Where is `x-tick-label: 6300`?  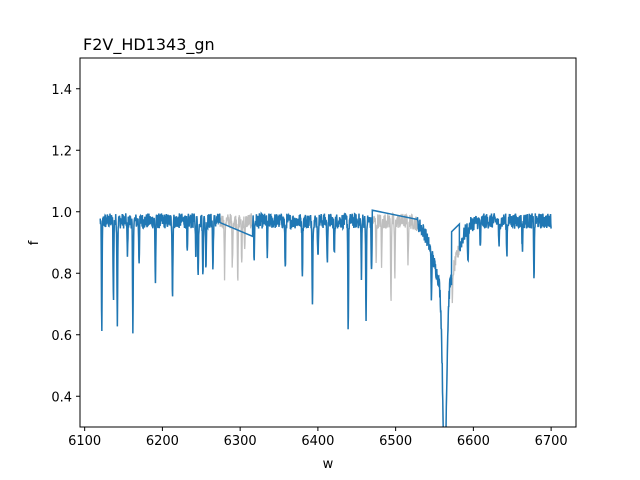 x-tick-label: 6300 is located at coordinates (240, 441).